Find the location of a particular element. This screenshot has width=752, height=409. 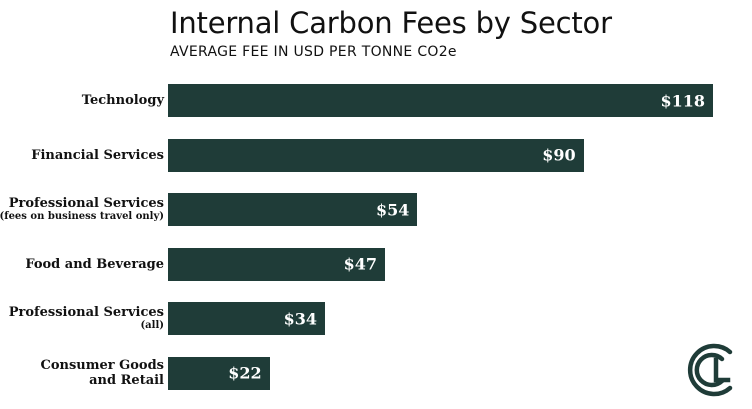

category-label: Consumer Goods and Retail is located at coordinates (82, 373).